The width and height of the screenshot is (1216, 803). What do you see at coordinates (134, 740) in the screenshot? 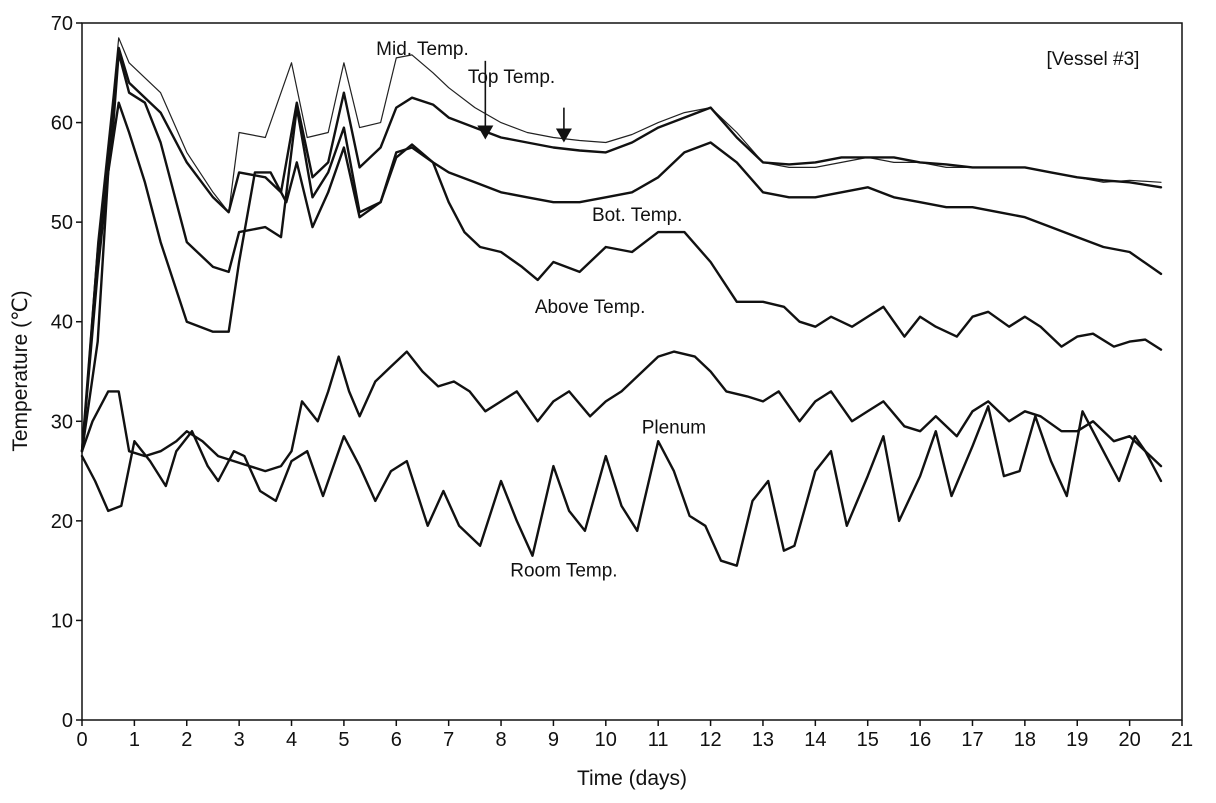
I see `x-tick-label: 1` at bounding box center [134, 740].